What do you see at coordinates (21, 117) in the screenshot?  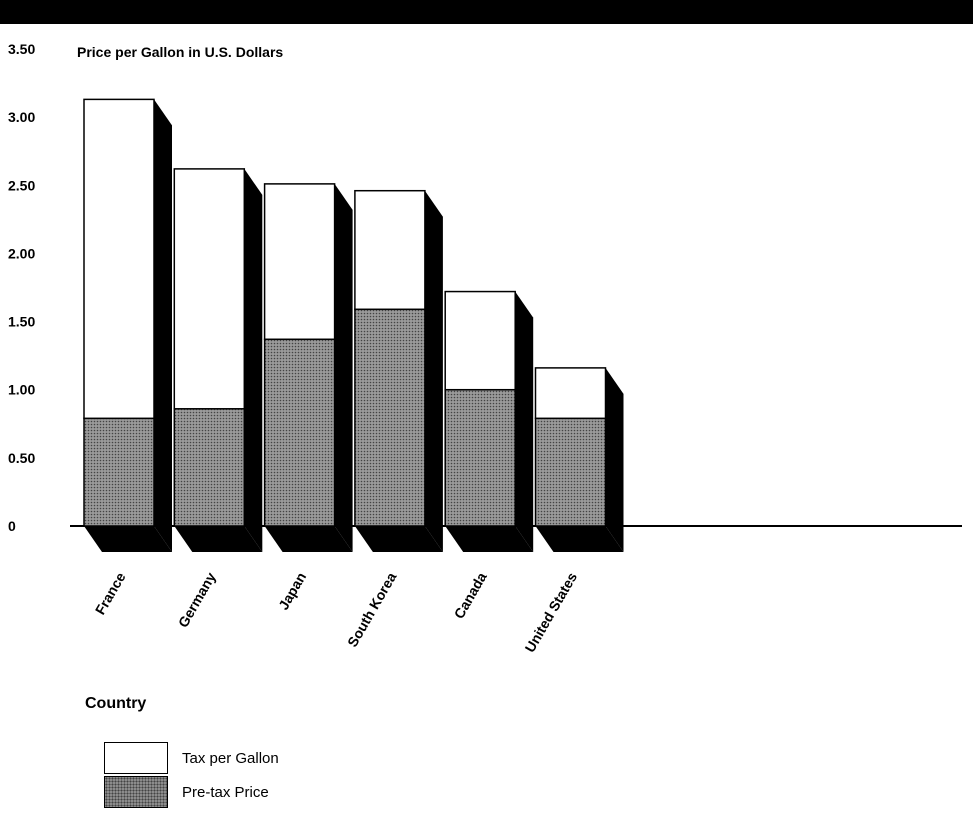 I see `y-tick-label: 3.00` at bounding box center [21, 117].